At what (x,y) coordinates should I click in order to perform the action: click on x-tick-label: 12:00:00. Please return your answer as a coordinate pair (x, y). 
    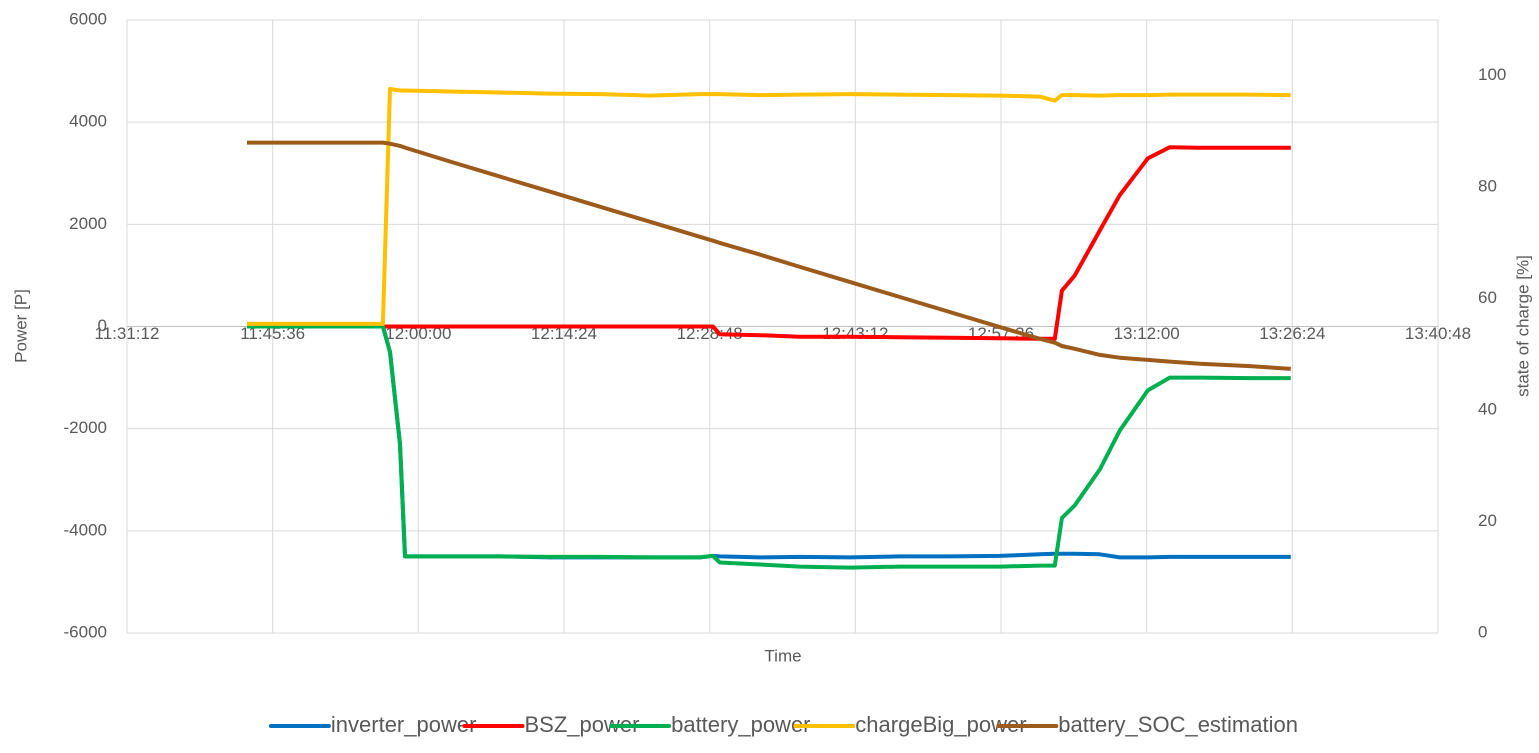
    Looking at the image, I should click on (418, 333).